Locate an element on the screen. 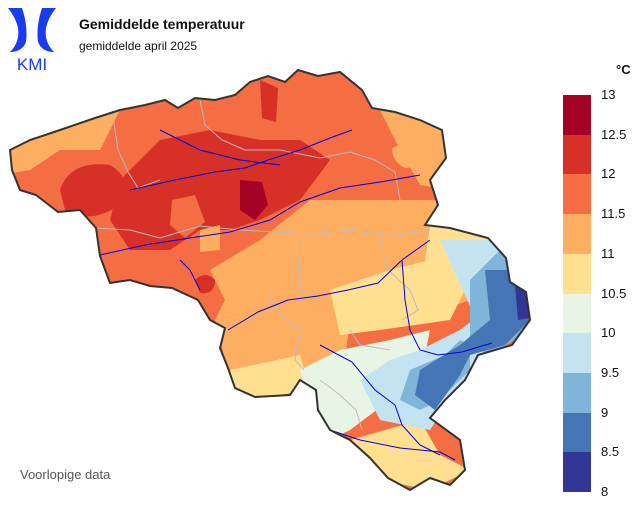 Image resolution: width=640 pixels, height=507 pixels. legend-tick-label: 9 is located at coordinates (605, 412).